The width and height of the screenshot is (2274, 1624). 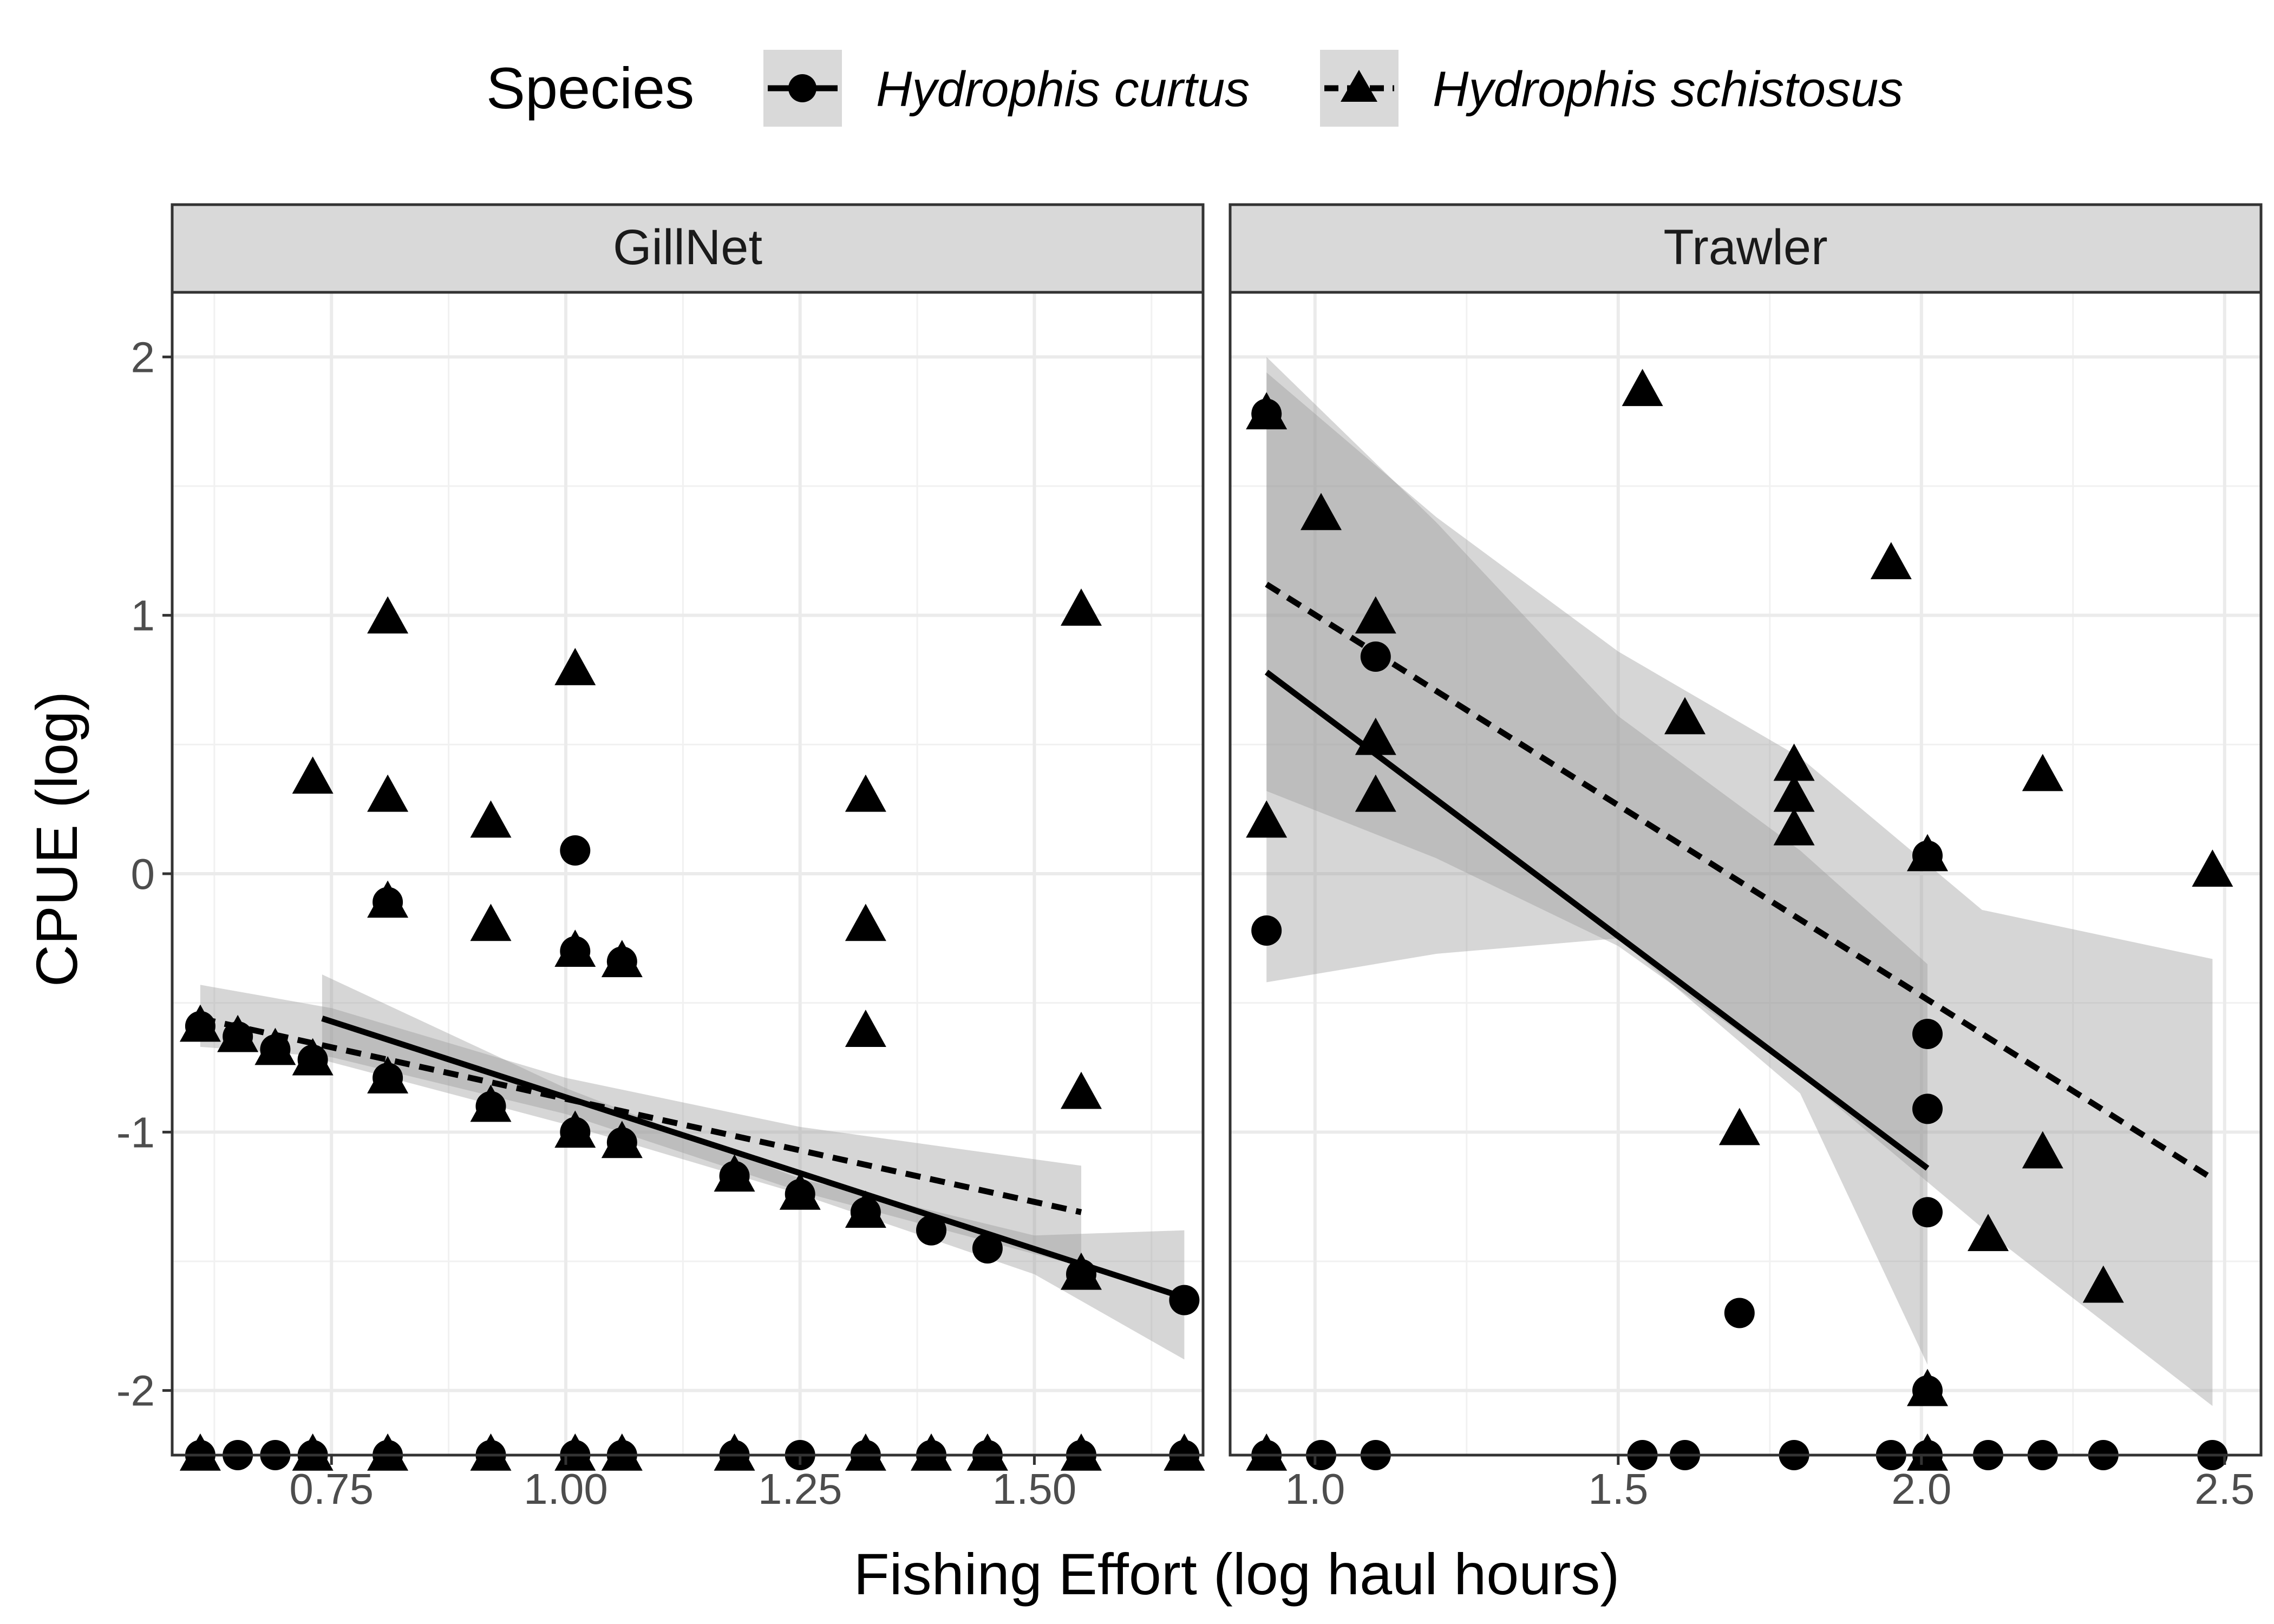 What do you see at coordinates (1237, 1574) in the screenshot?
I see `x-axis-title: Fishing Effort (log haul hours)` at bounding box center [1237, 1574].